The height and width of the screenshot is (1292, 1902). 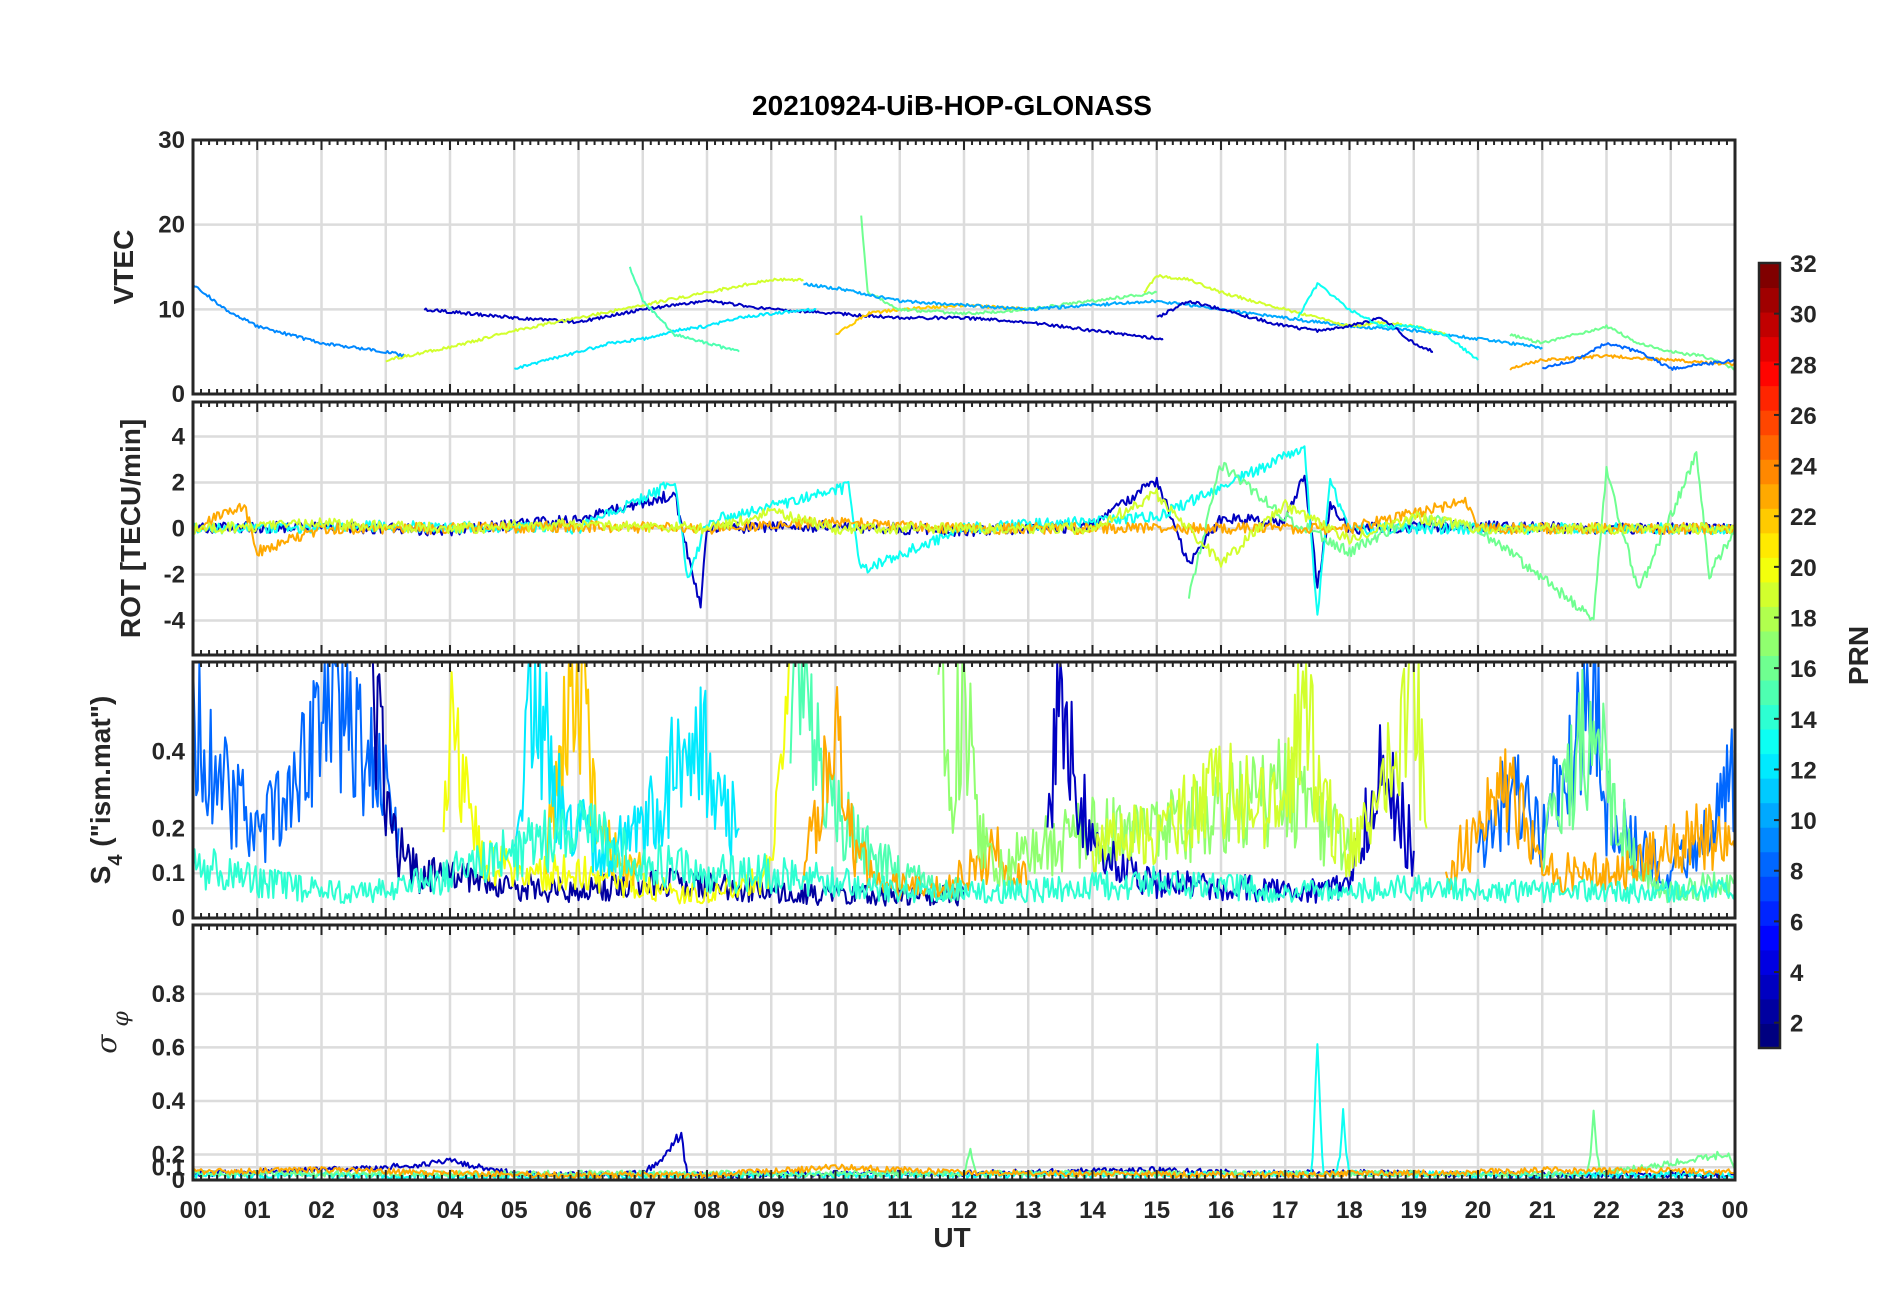 I want to click on y-axis-label: S4 ("ism.mat"), so click(x=106, y=790).